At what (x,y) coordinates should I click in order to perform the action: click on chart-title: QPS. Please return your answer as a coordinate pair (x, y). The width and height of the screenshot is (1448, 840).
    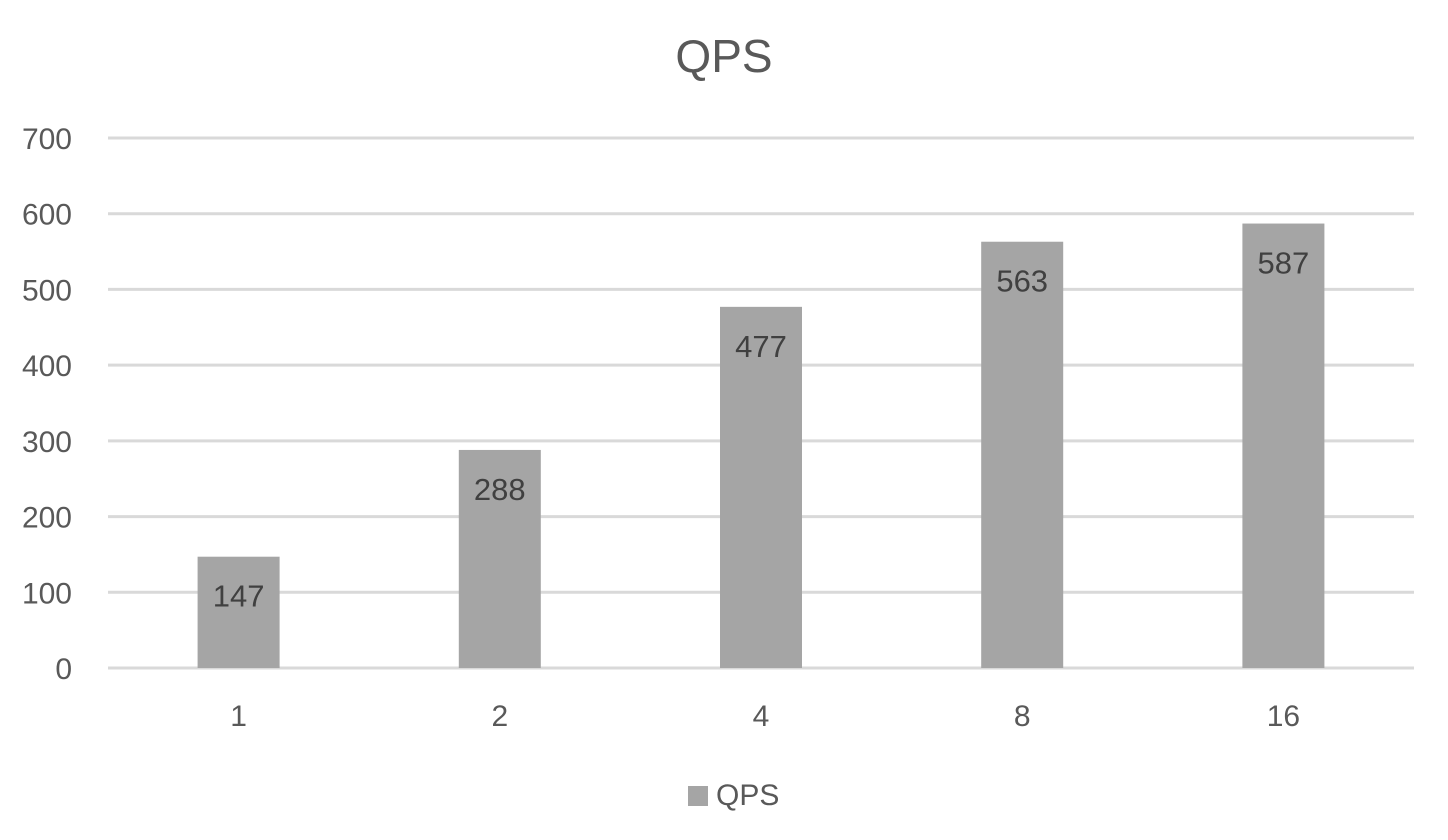
    Looking at the image, I should click on (723, 56).